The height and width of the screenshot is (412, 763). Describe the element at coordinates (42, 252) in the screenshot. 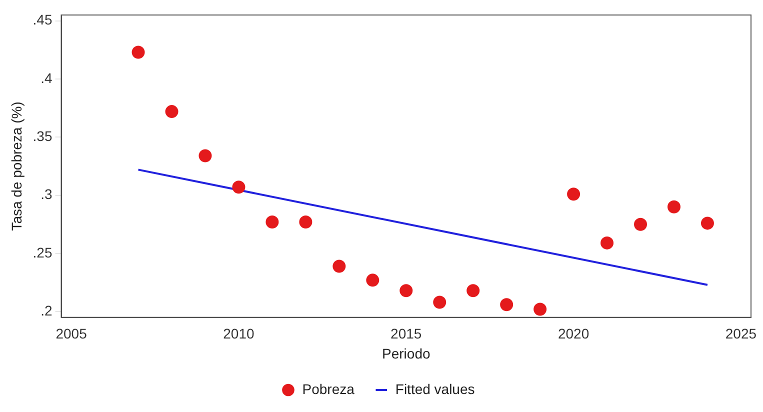

I see `y-tick-label: .25` at that location.